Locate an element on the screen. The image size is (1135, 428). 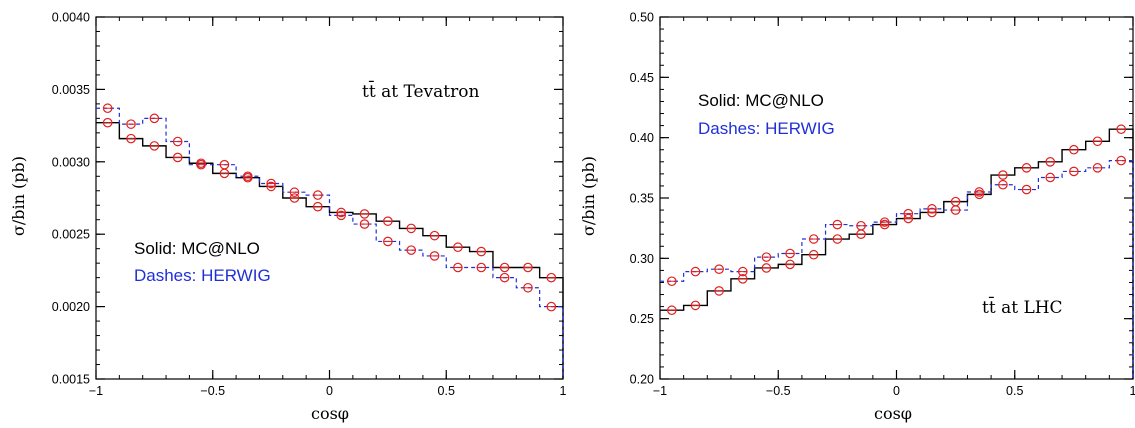
y-tick-label: 0.0020 is located at coordinates (71, 307).